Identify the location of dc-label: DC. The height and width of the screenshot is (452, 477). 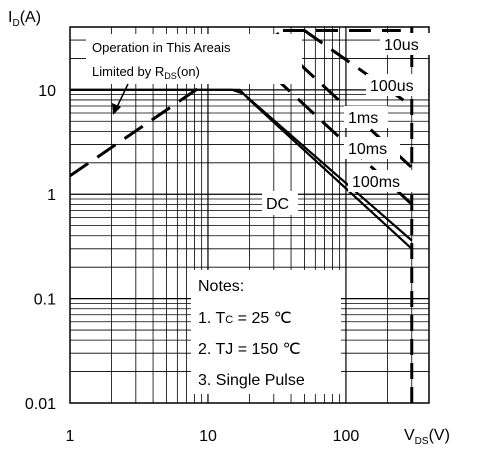
(280, 203).